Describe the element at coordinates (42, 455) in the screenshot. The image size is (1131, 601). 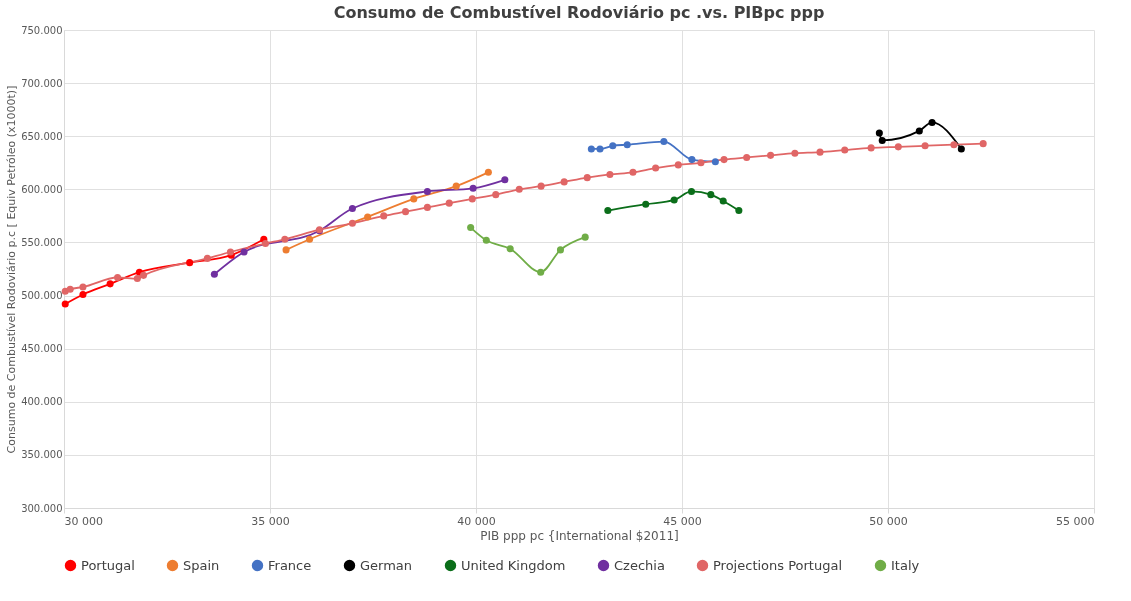
I see `y-tick-label: 350.000` at that location.